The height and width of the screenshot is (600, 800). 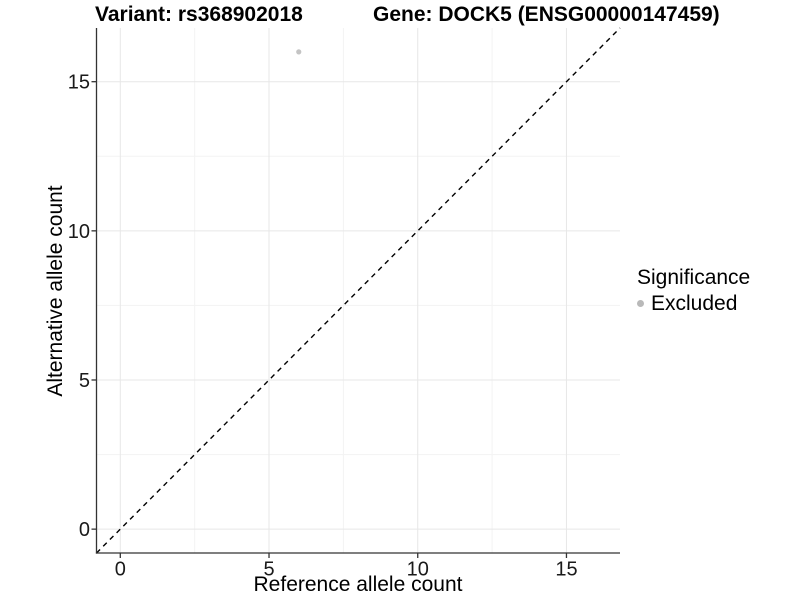 What do you see at coordinates (84, 381) in the screenshot?
I see `y-tick-label: 5` at bounding box center [84, 381].